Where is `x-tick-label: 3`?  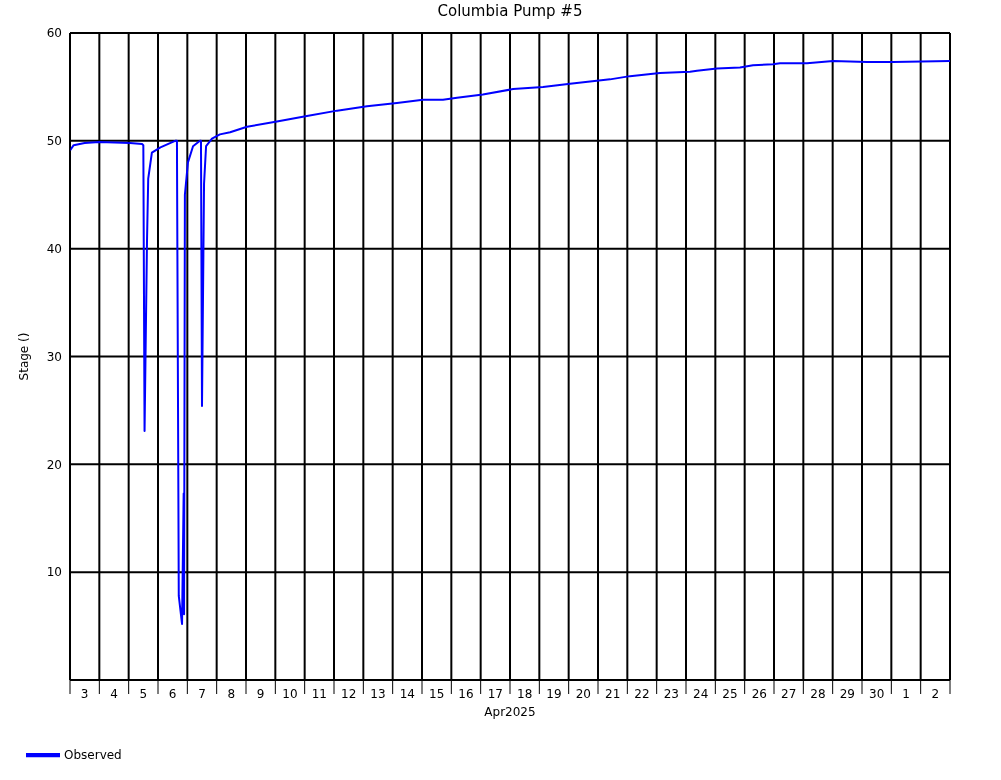 x-tick-label: 3 is located at coordinates (84, 694).